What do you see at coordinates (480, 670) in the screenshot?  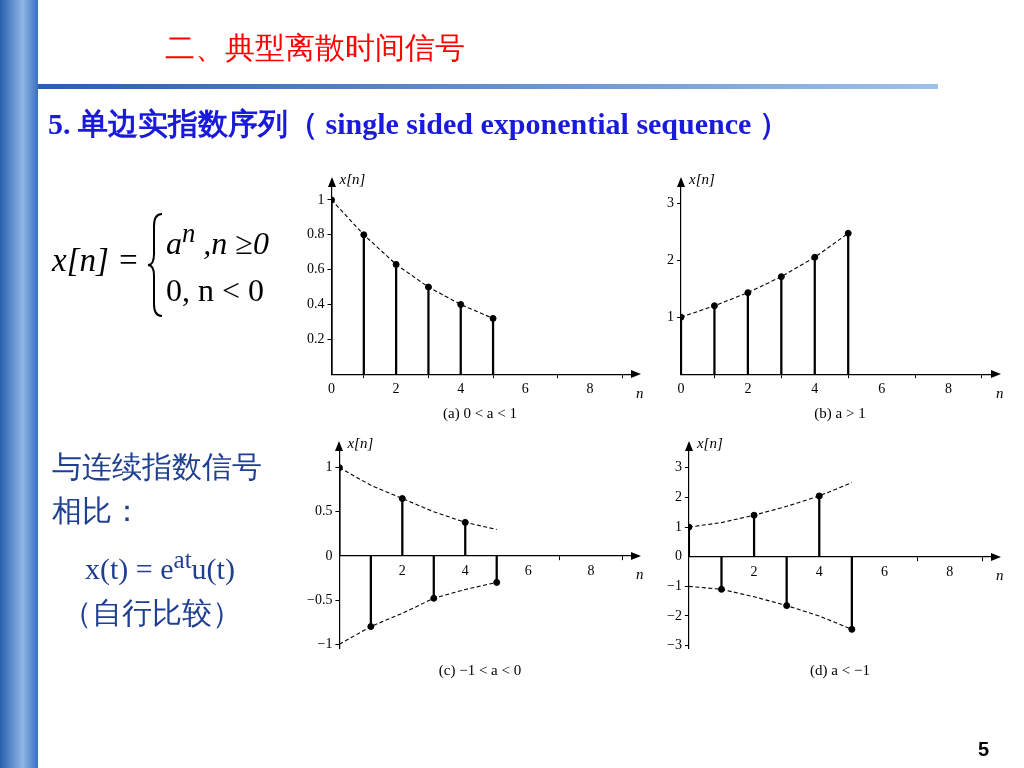 I see `text: (c) −1 < a < 0` at bounding box center [480, 670].